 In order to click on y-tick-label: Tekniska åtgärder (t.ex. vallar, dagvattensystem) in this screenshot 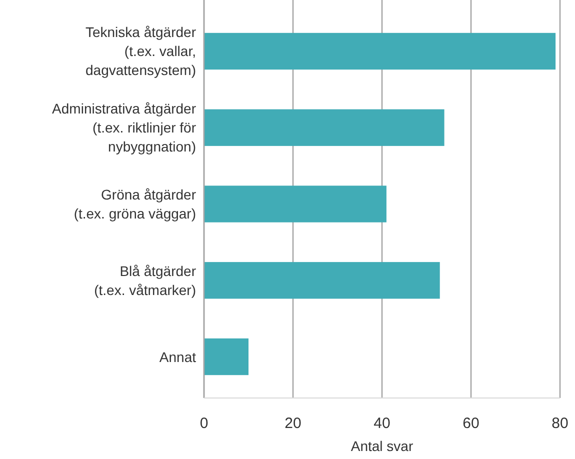, I will do `click(140, 51)`.